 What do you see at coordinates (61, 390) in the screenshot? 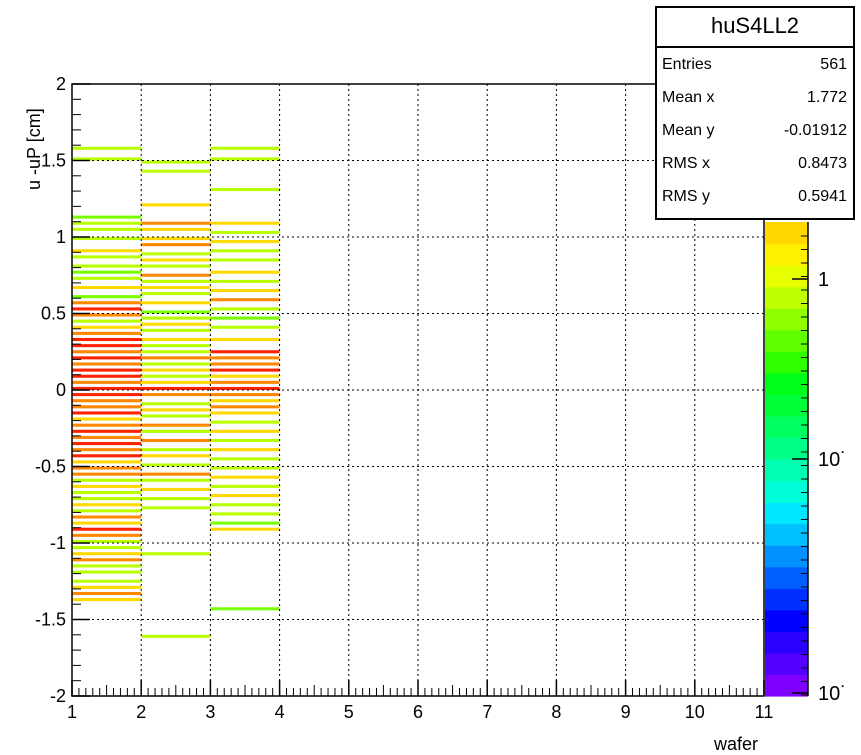
I see `y-tick-label: 0` at bounding box center [61, 390].